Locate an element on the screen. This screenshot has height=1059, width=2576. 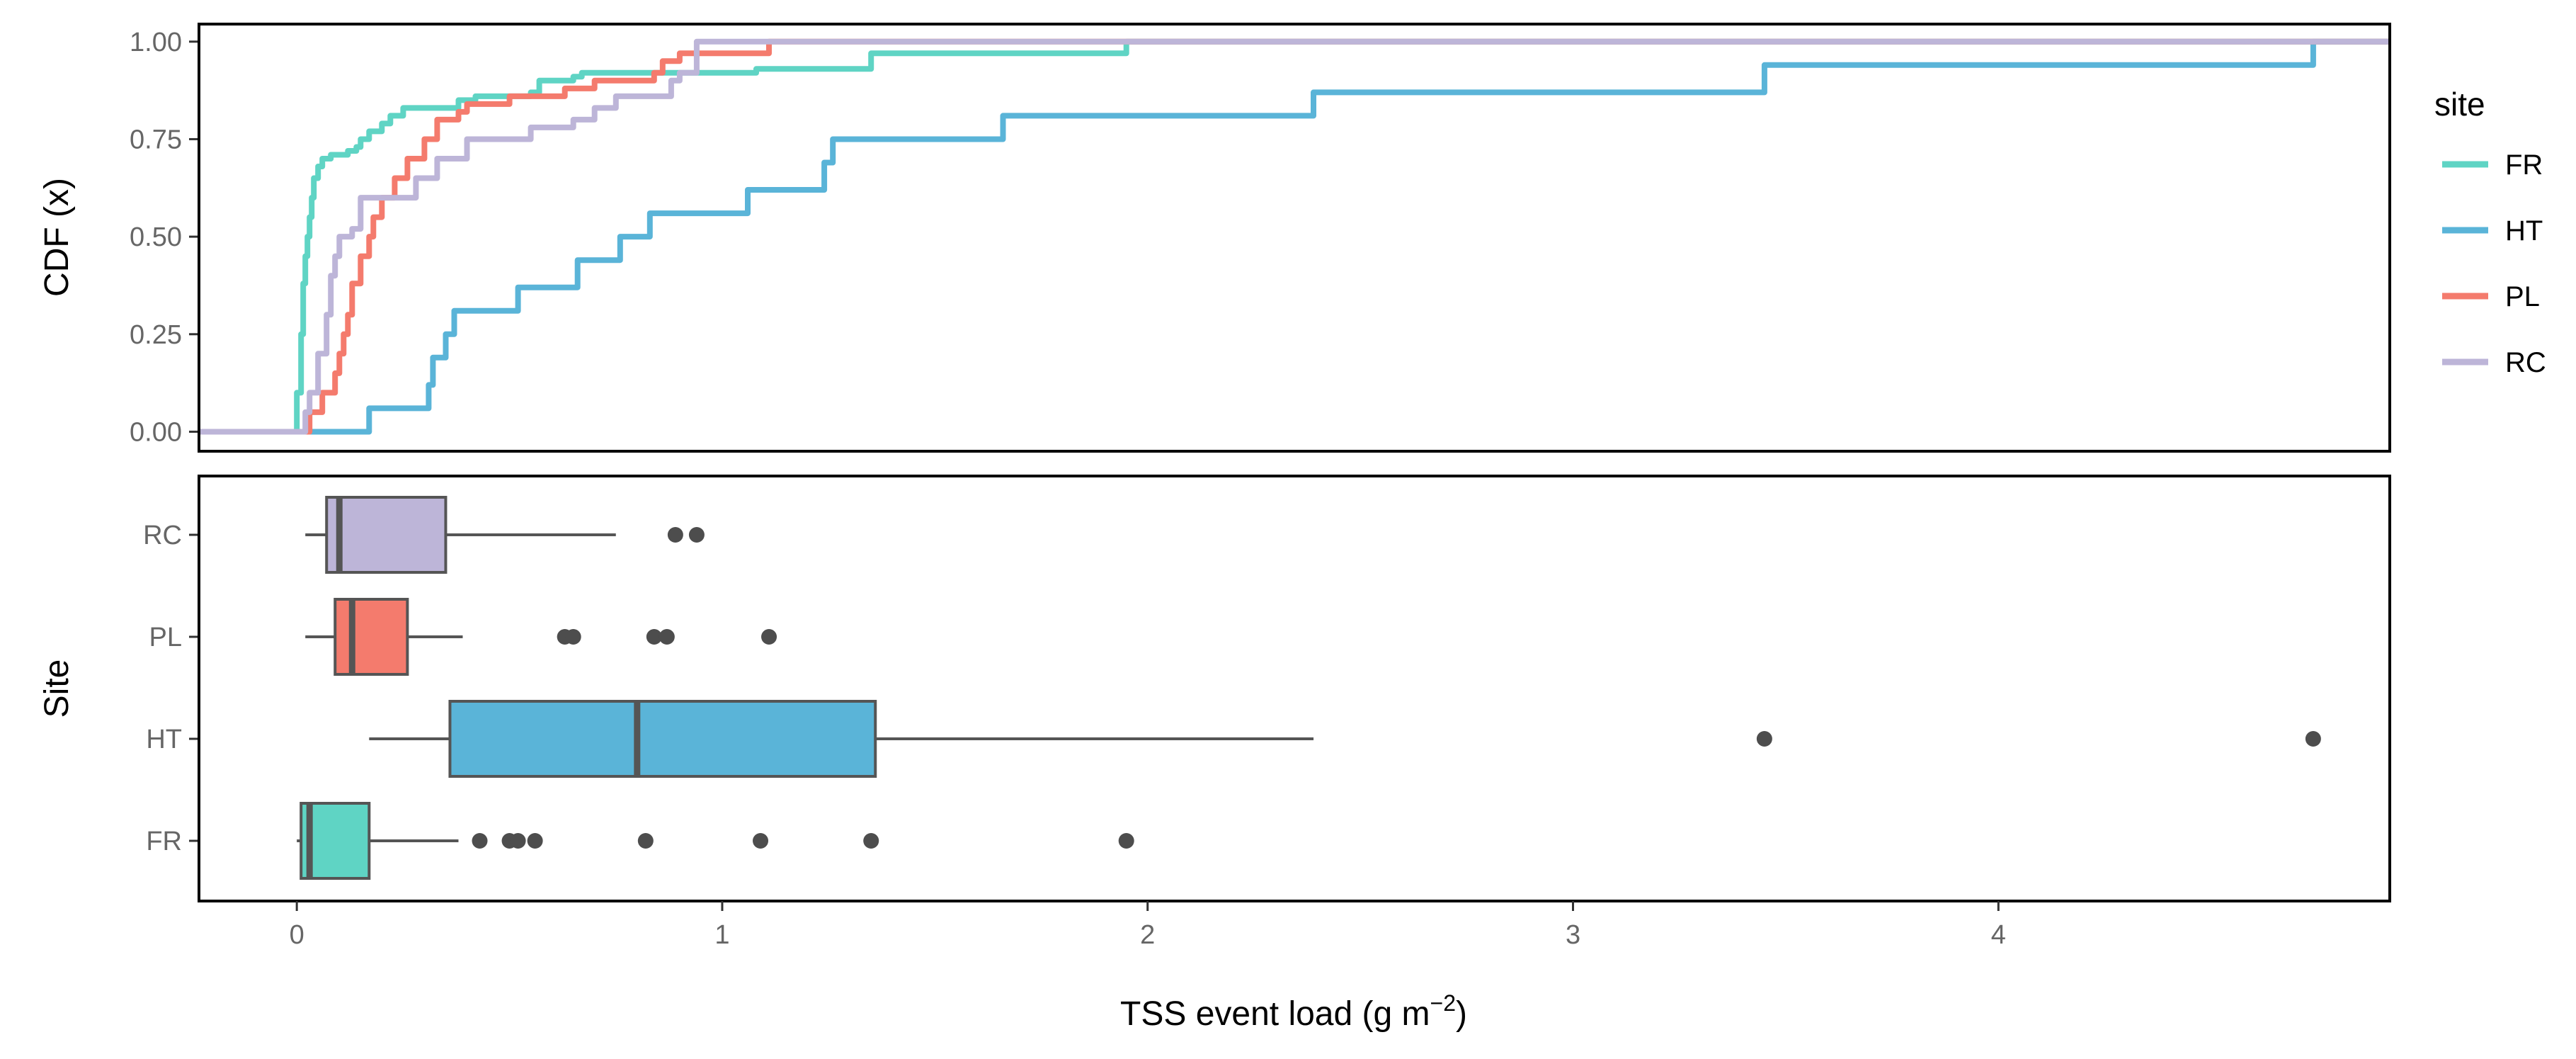
boxplot-category-label: PL is located at coordinates (165, 637).